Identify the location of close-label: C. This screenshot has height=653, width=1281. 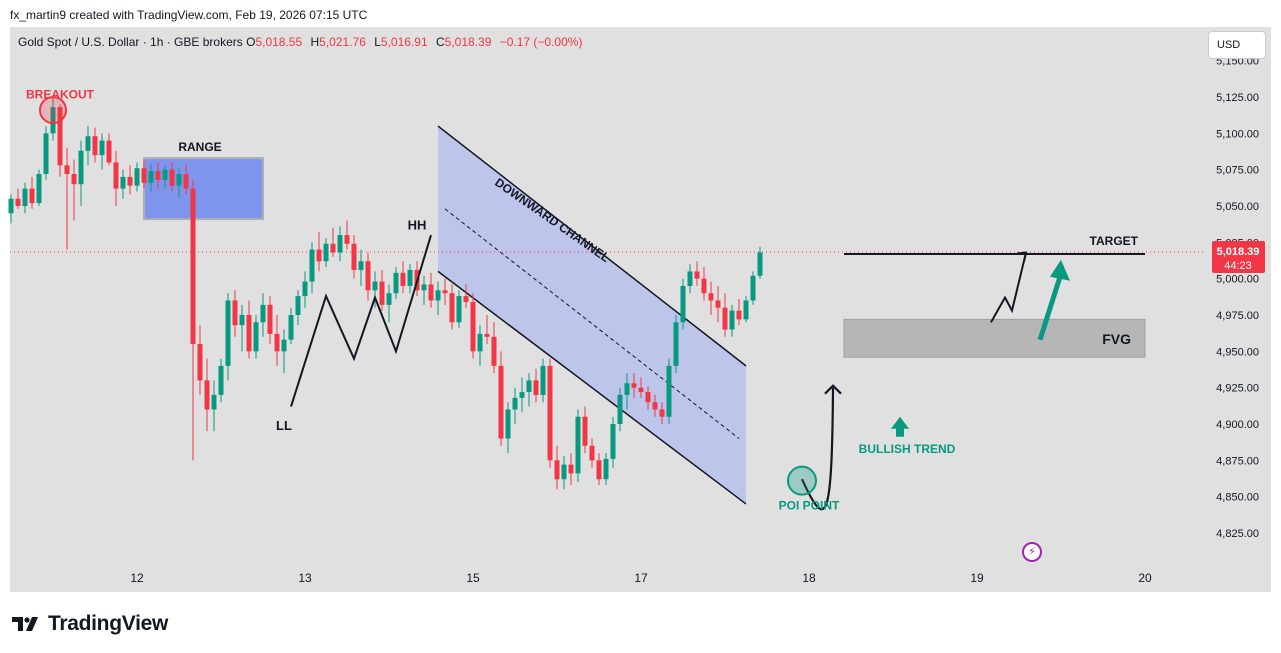
(440, 42).